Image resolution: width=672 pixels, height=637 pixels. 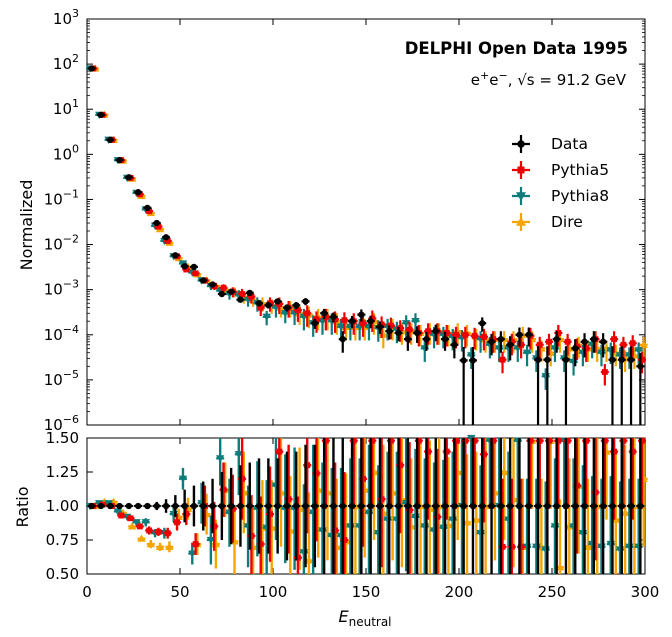 What do you see at coordinates (567, 222) in the screenshot?
I see `legend-label: Dire` at bounding box center [567, 222].